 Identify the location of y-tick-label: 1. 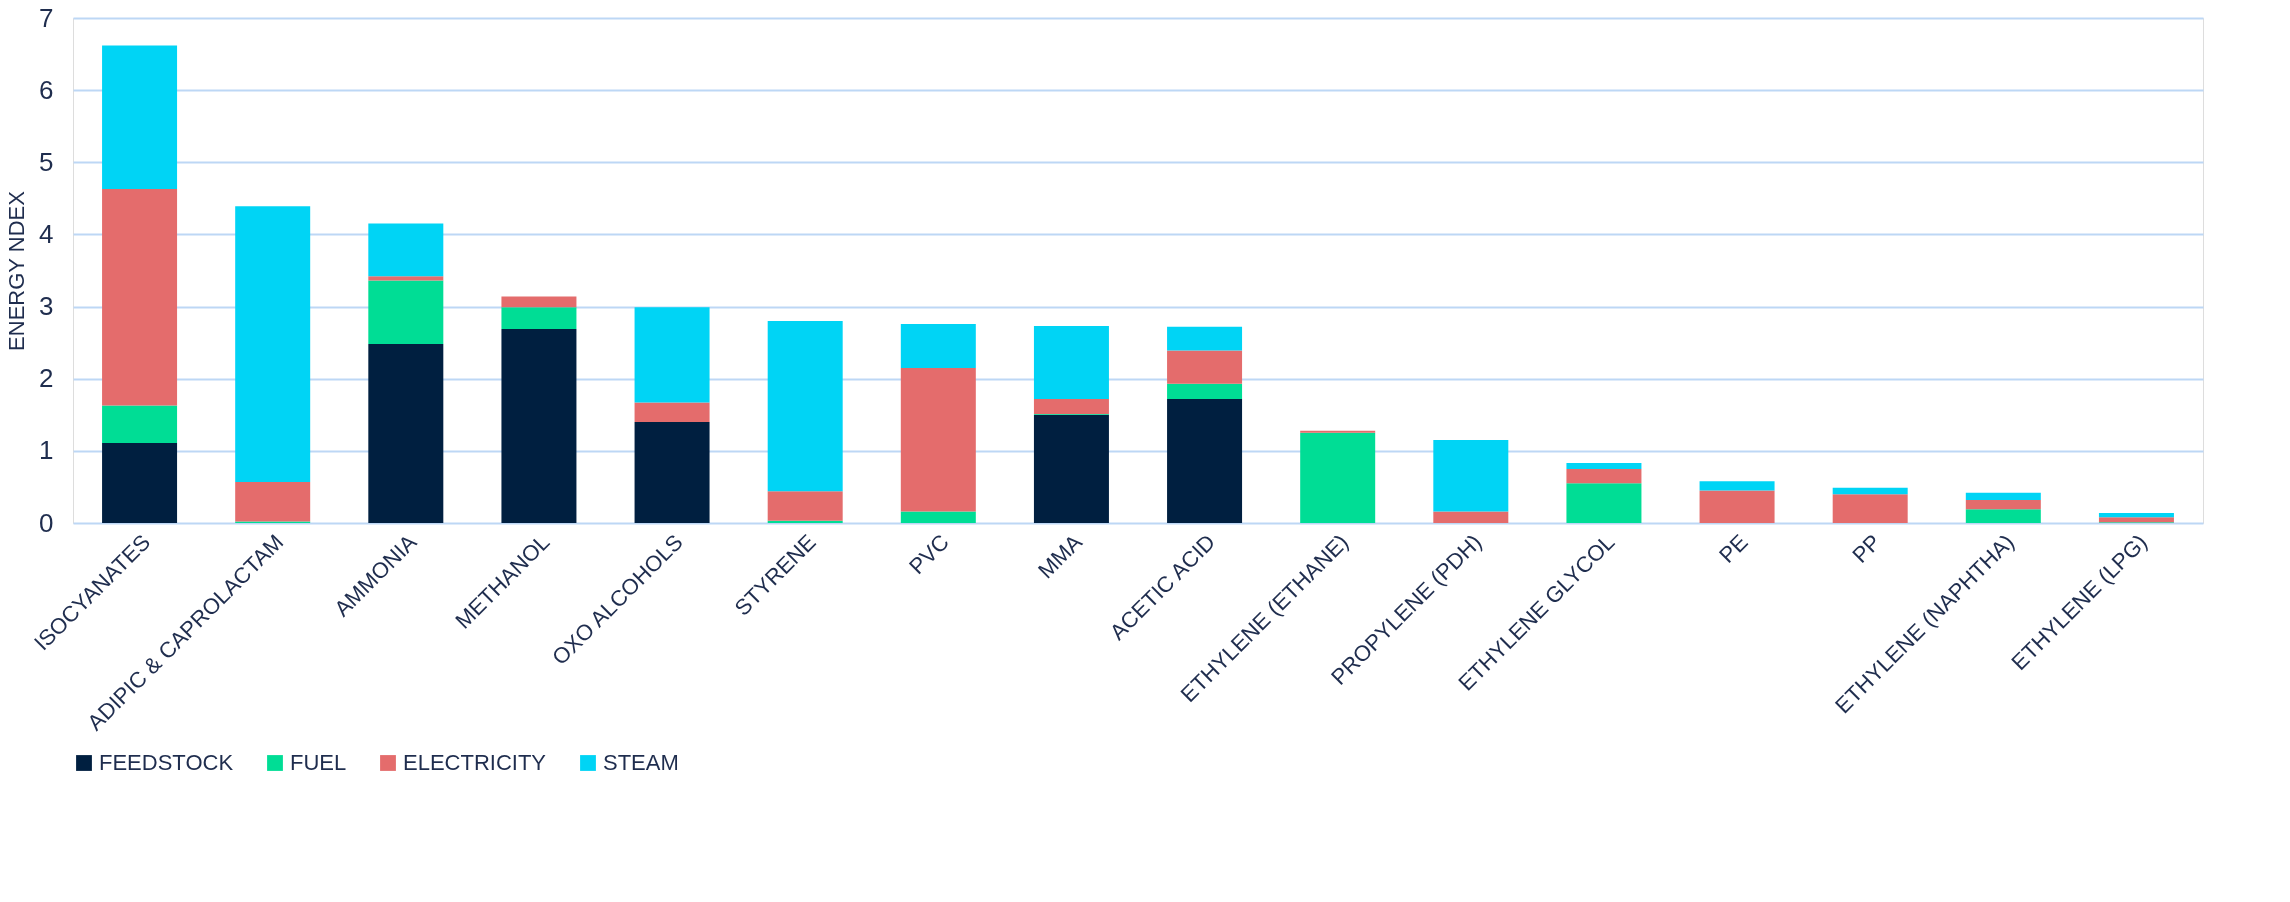
(46, 450).